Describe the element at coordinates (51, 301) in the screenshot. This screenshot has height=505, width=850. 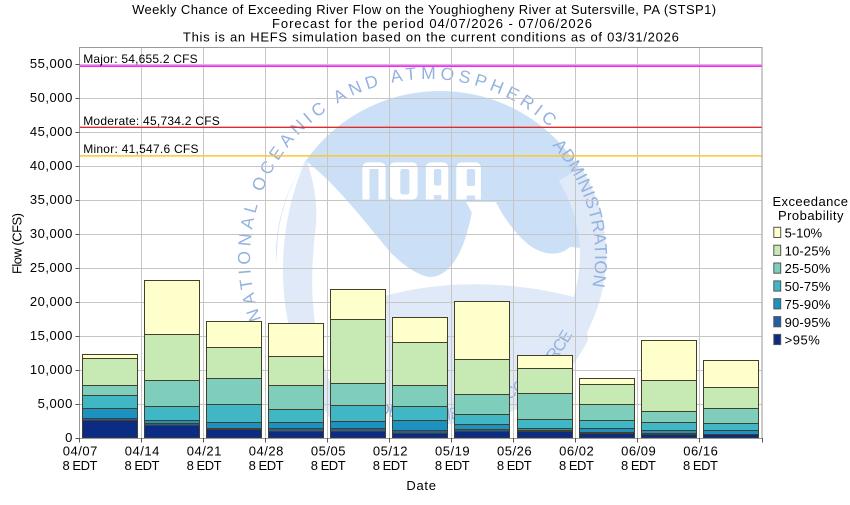
I see `svg-text: 20,000` at that location.